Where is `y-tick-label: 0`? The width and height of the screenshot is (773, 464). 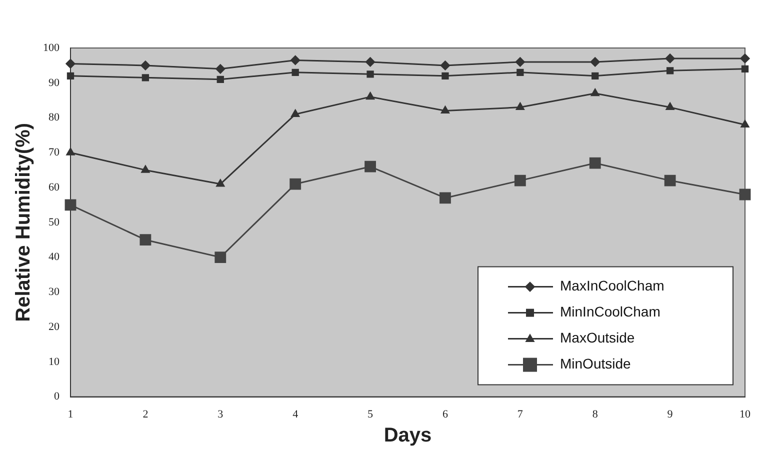 y-tick-label: 0 is located at coordinates (57, 396).